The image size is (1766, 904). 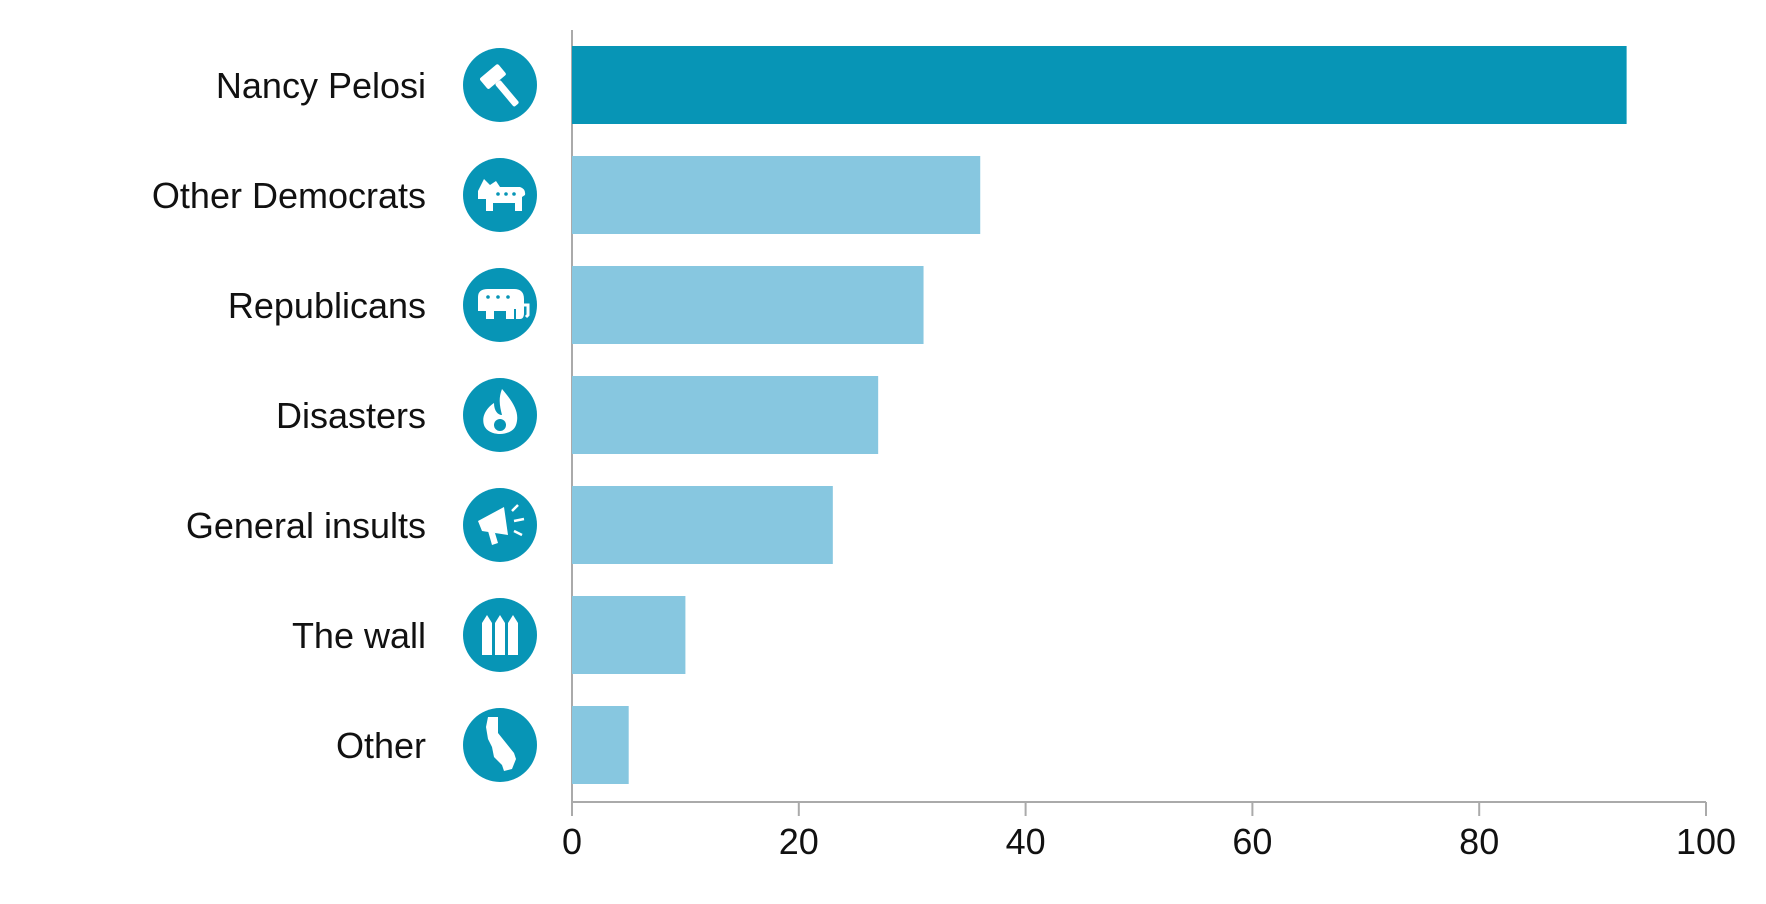 What do you see at coordinates (289, 195) in the screenshot?
I see `category-label: Other Democrats` at bounding box center [289, 195].